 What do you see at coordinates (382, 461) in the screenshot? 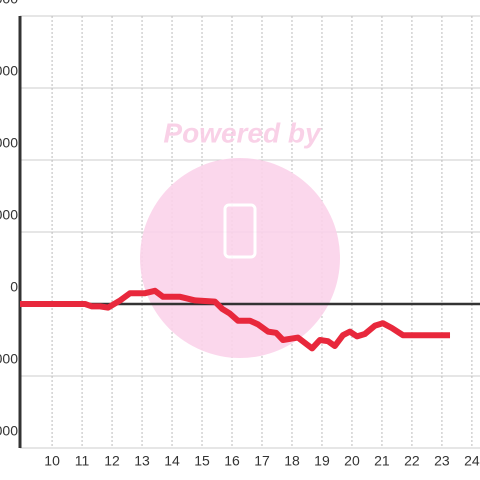
I see `x-tick-label: 21` at bounding box center [382, 461].